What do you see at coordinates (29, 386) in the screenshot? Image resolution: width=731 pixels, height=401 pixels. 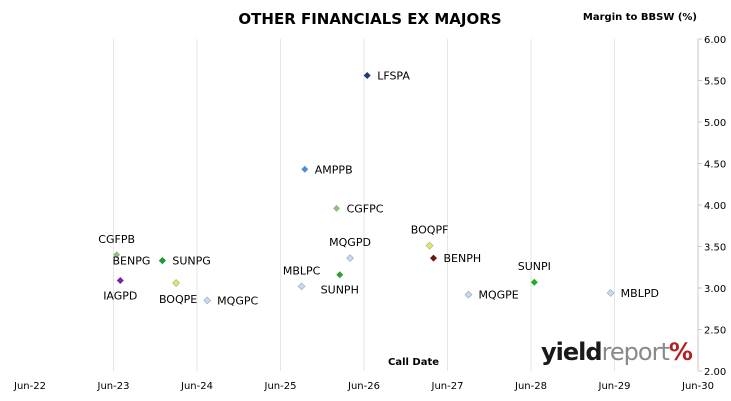 I see `x-tick-label: Jun-22` at bounding box center [29, 386].